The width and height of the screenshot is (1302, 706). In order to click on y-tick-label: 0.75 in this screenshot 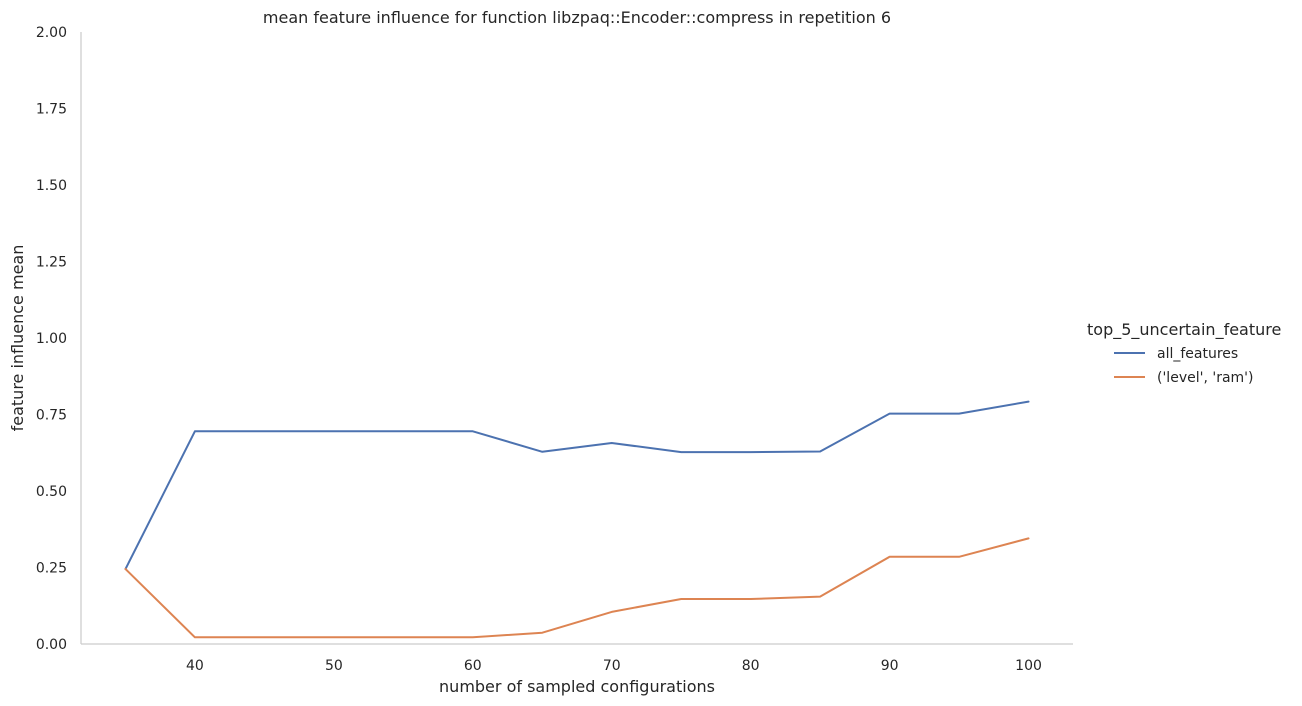, I will do `click(51, 416)`.